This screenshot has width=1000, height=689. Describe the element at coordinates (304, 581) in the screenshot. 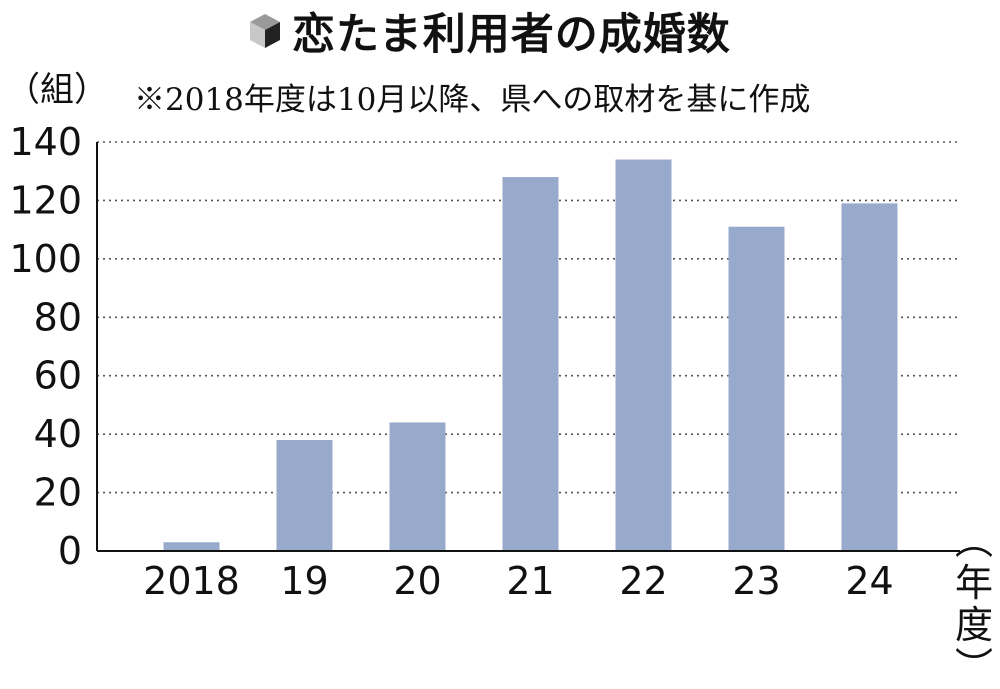

I see `x-tick-label: 19` at that location.